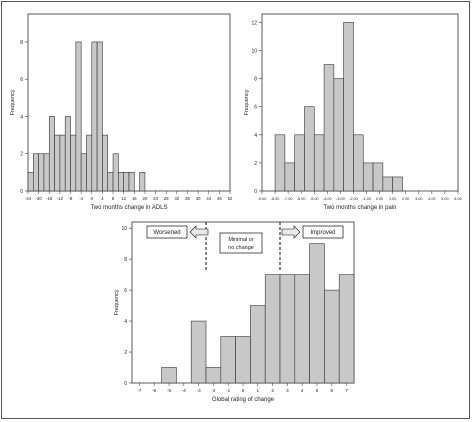  I want to click on x-tick-label: 48, so click(219, 198).